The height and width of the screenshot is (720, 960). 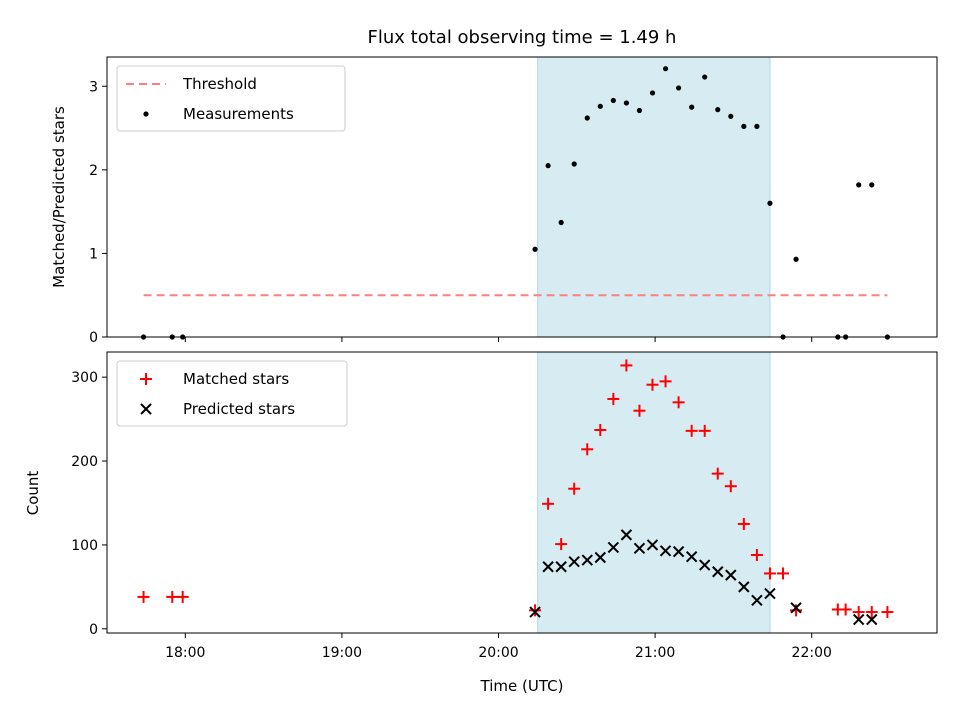 What do you see at coordinates (93, 171) in the screenshot?
I see `top-y-tick-label-2: 2` at bounding box center [93, 171].